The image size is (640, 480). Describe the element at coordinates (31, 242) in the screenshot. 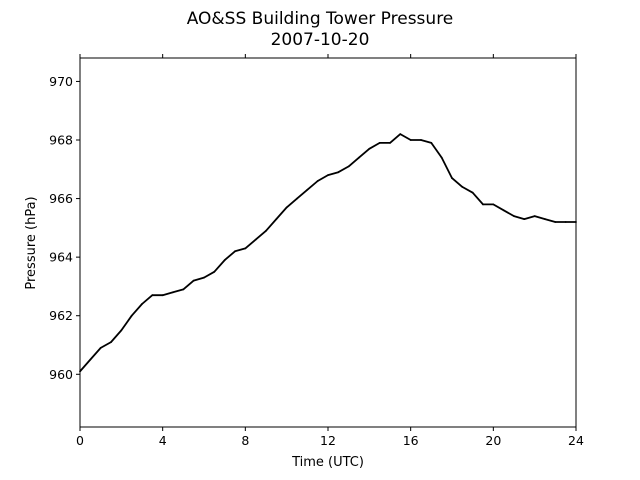

I see `y-axis-label: Pressure (hPa)` at that location.